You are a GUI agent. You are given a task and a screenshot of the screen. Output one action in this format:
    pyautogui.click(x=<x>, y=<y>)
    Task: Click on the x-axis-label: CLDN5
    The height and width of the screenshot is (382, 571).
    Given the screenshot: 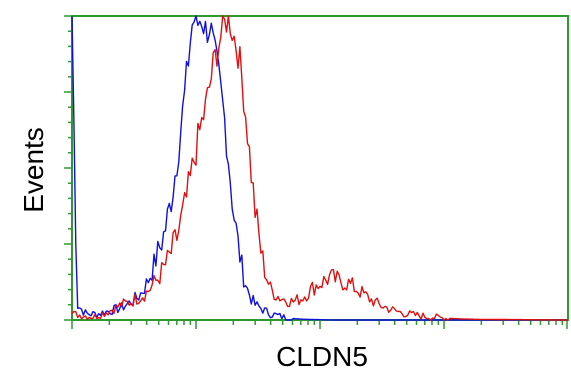 What is the action you would take?
    pyautogui.click(x=322, y=356)
    